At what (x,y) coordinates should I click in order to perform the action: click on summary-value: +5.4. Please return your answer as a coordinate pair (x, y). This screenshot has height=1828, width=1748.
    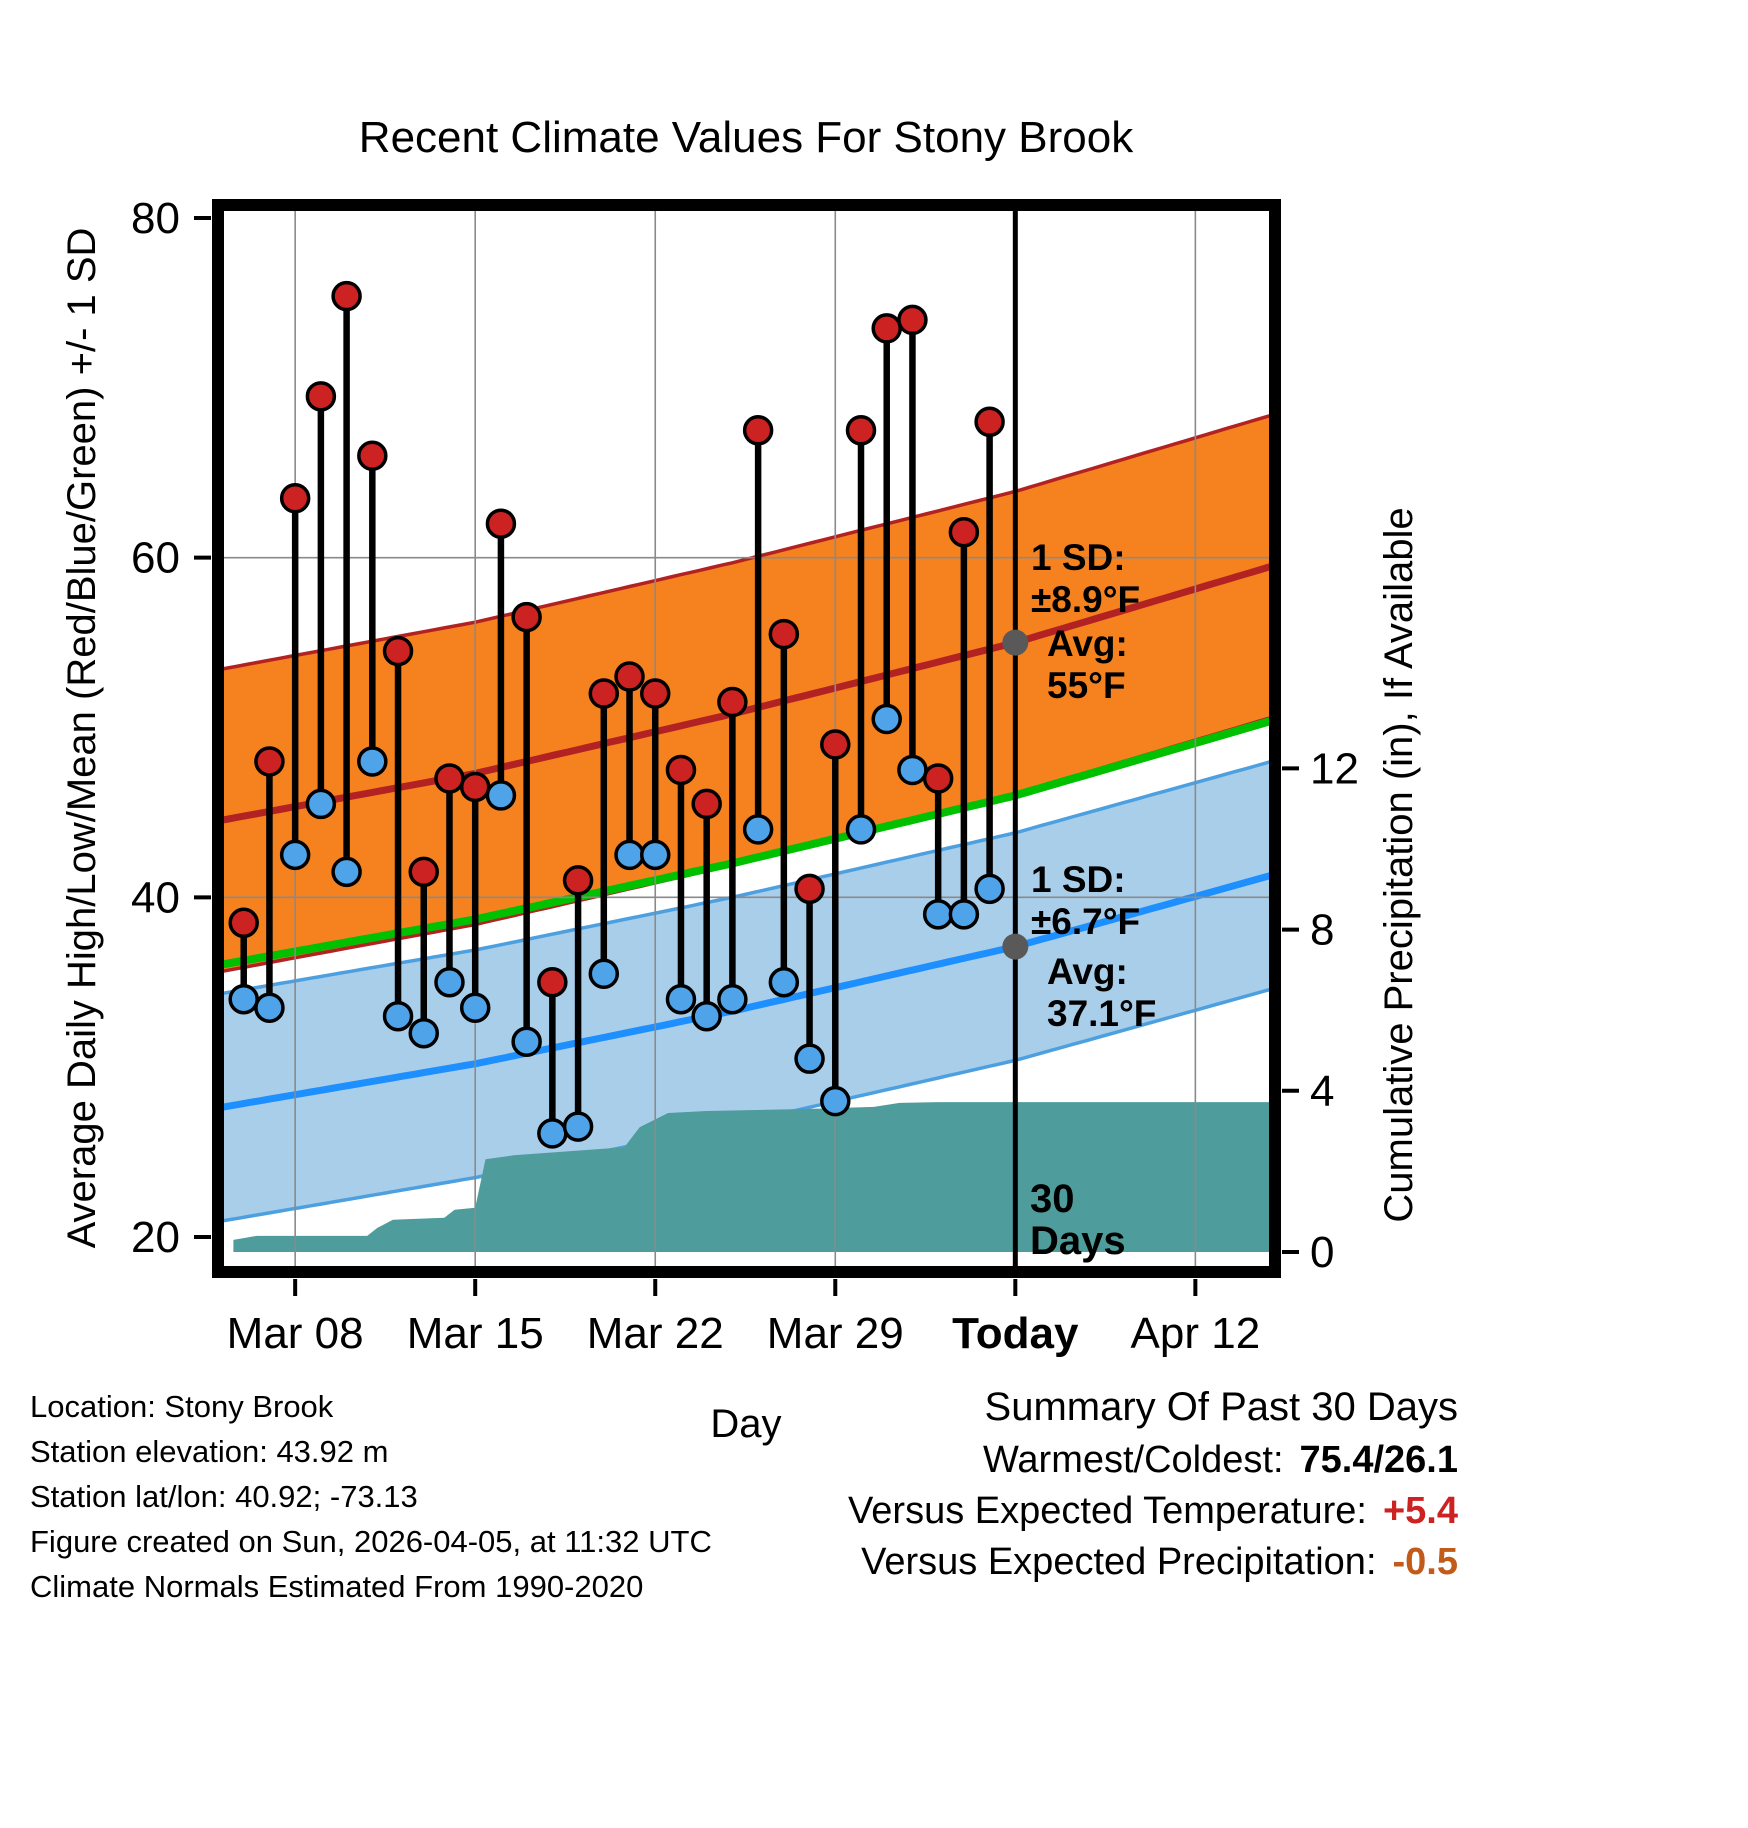
    Looking at the image, I should click on (1420, 1511).